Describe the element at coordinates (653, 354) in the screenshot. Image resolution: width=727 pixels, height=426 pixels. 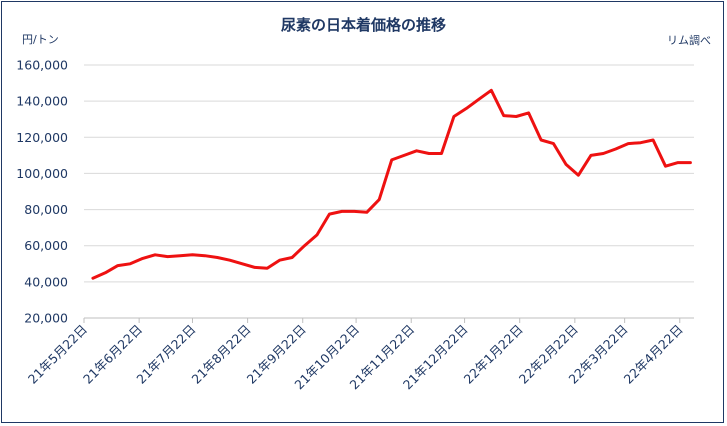
I see `x-tick-label: 22年4月22日` at that location.